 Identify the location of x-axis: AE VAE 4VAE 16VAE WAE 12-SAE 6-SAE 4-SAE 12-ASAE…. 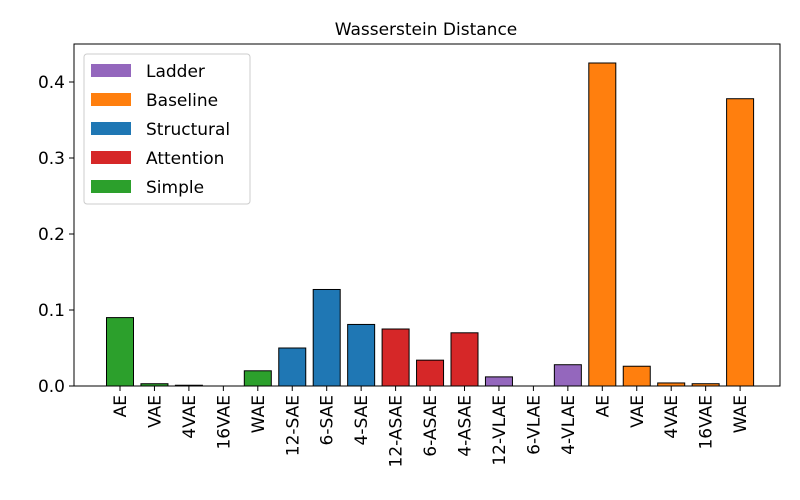
(431, 427).